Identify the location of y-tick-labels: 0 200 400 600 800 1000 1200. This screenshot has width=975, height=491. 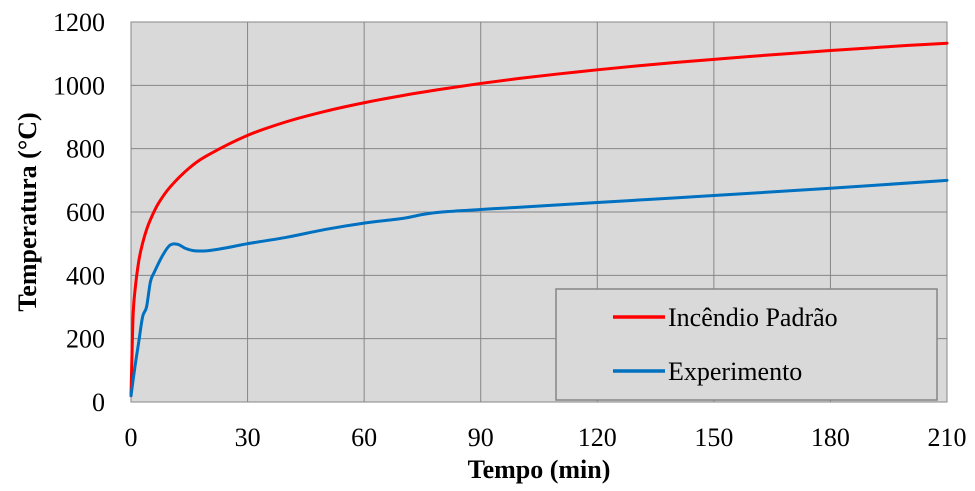
(79, 212).